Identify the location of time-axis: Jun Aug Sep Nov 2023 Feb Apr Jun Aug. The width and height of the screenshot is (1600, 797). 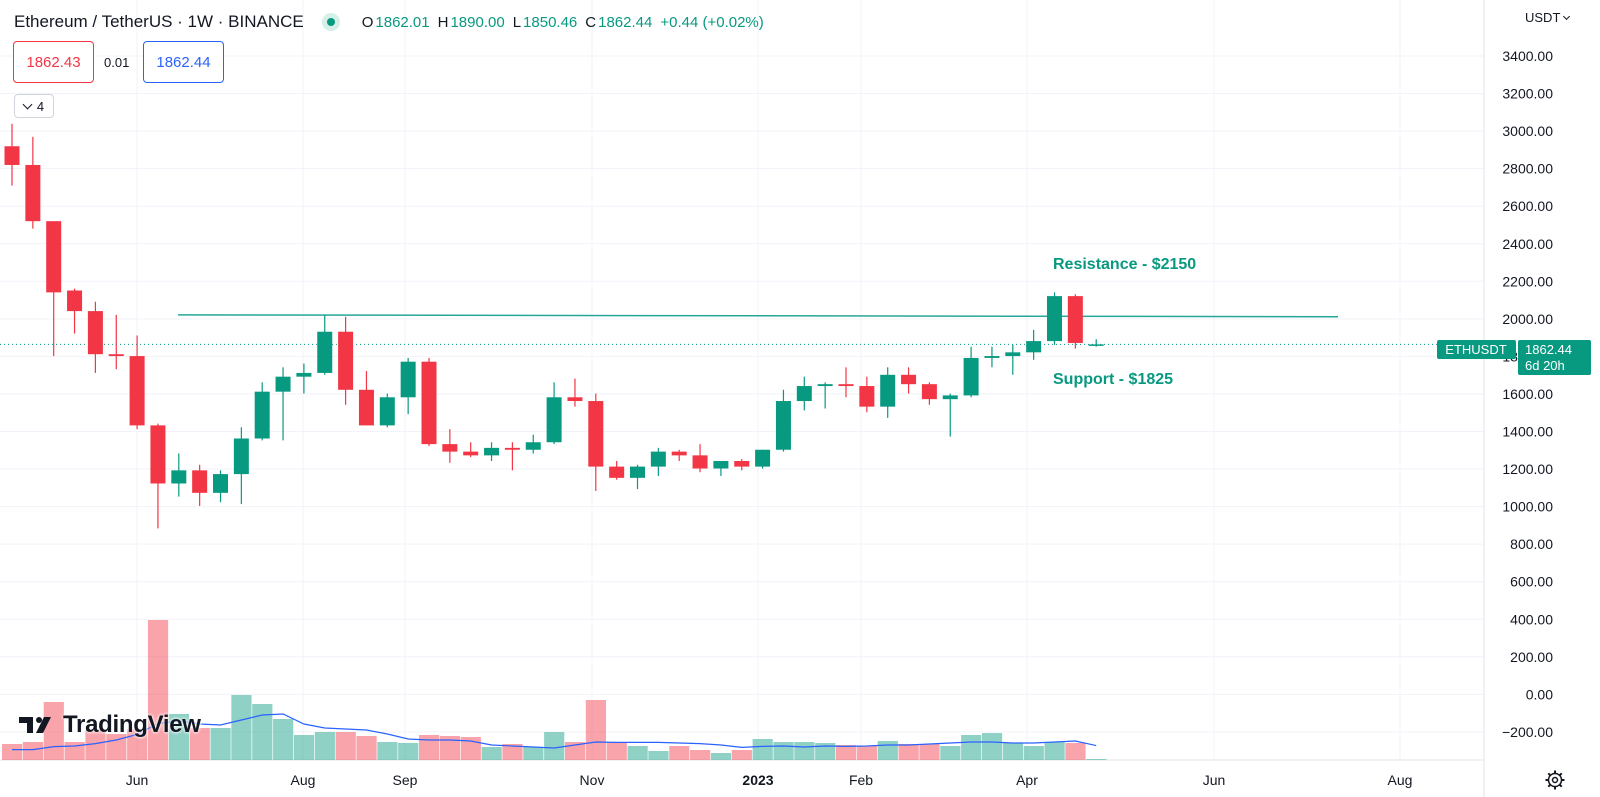
(769, 780).